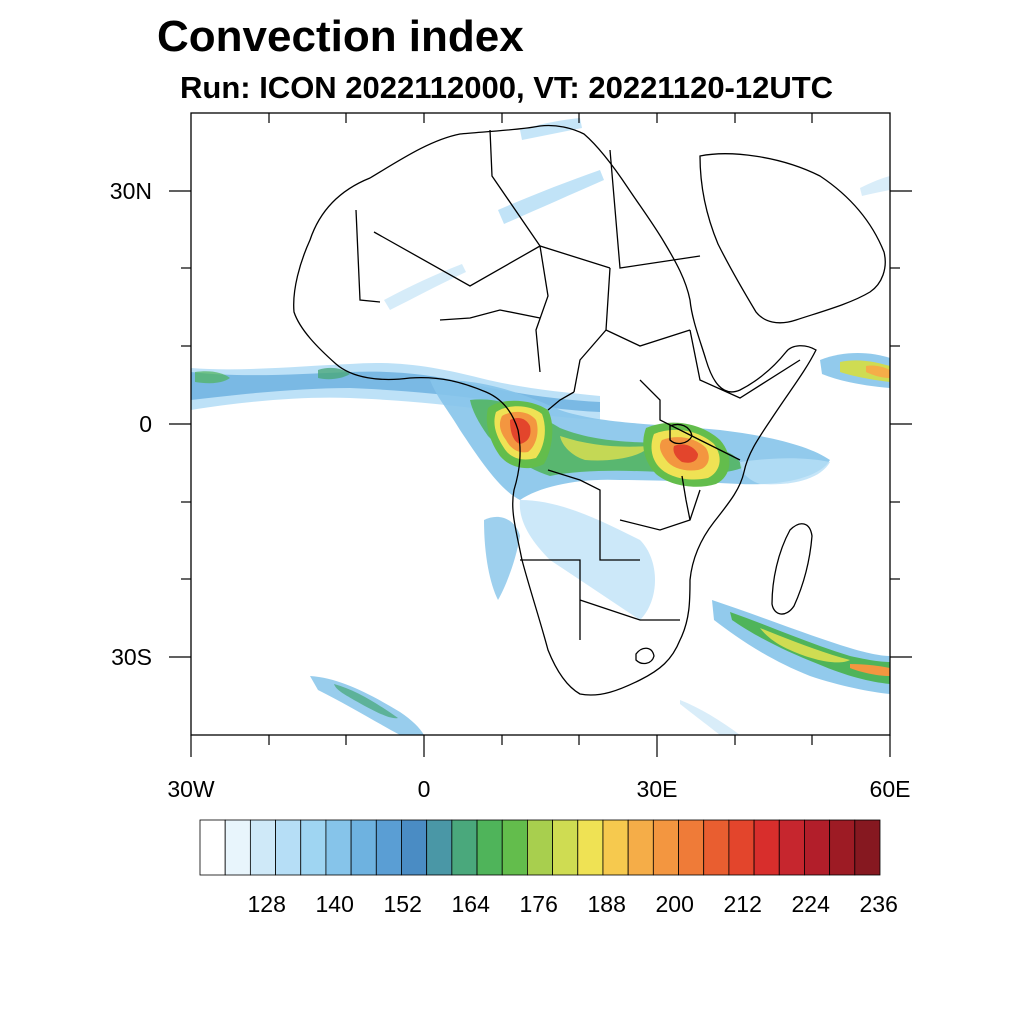 This screenshot has height=1024, width=1024. Describe the element at coordinates (865, 371) in the screenshot. I see `arabian-sea-core` at that location.